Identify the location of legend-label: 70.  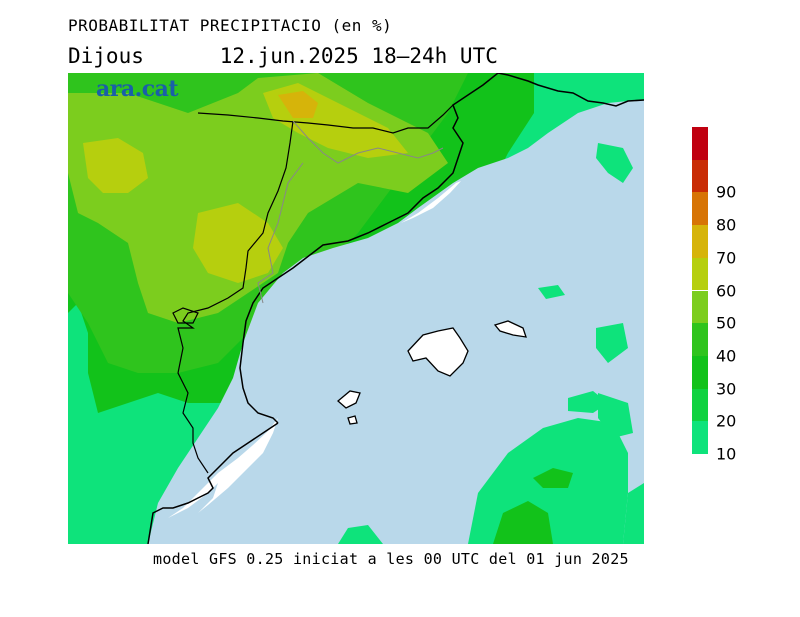
(726, 258).